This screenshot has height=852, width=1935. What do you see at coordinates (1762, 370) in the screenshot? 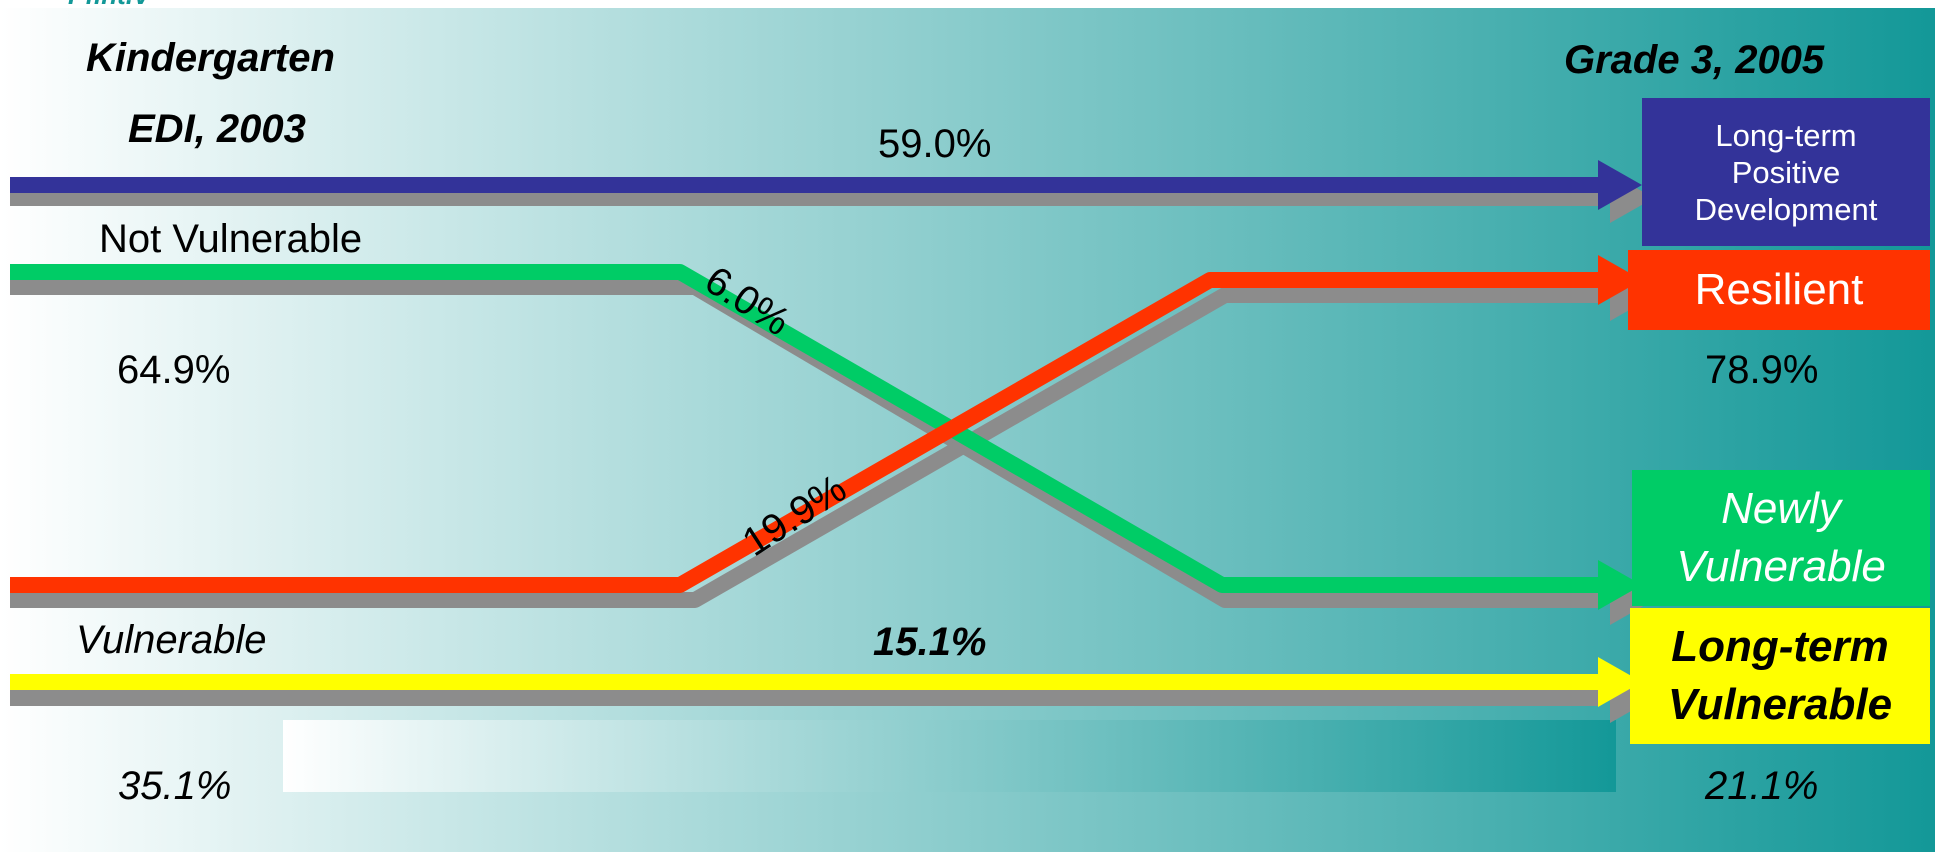
I see `right-percent-top: 78.9%` at bounding box center [1762, 370].